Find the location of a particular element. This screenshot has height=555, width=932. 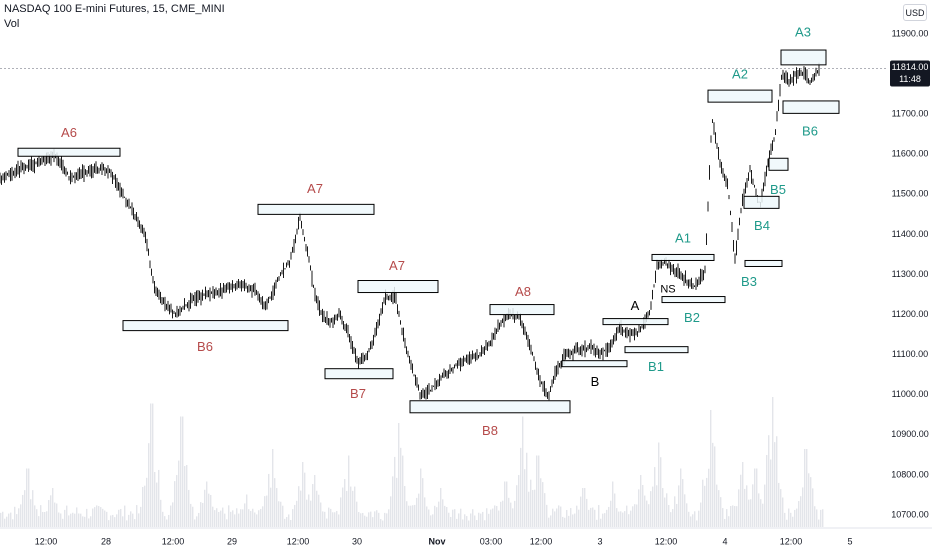

symbol-title: NASDAQ 100 E-mini Futures, 15, CME_MINI is located at coordinates (114, 9).